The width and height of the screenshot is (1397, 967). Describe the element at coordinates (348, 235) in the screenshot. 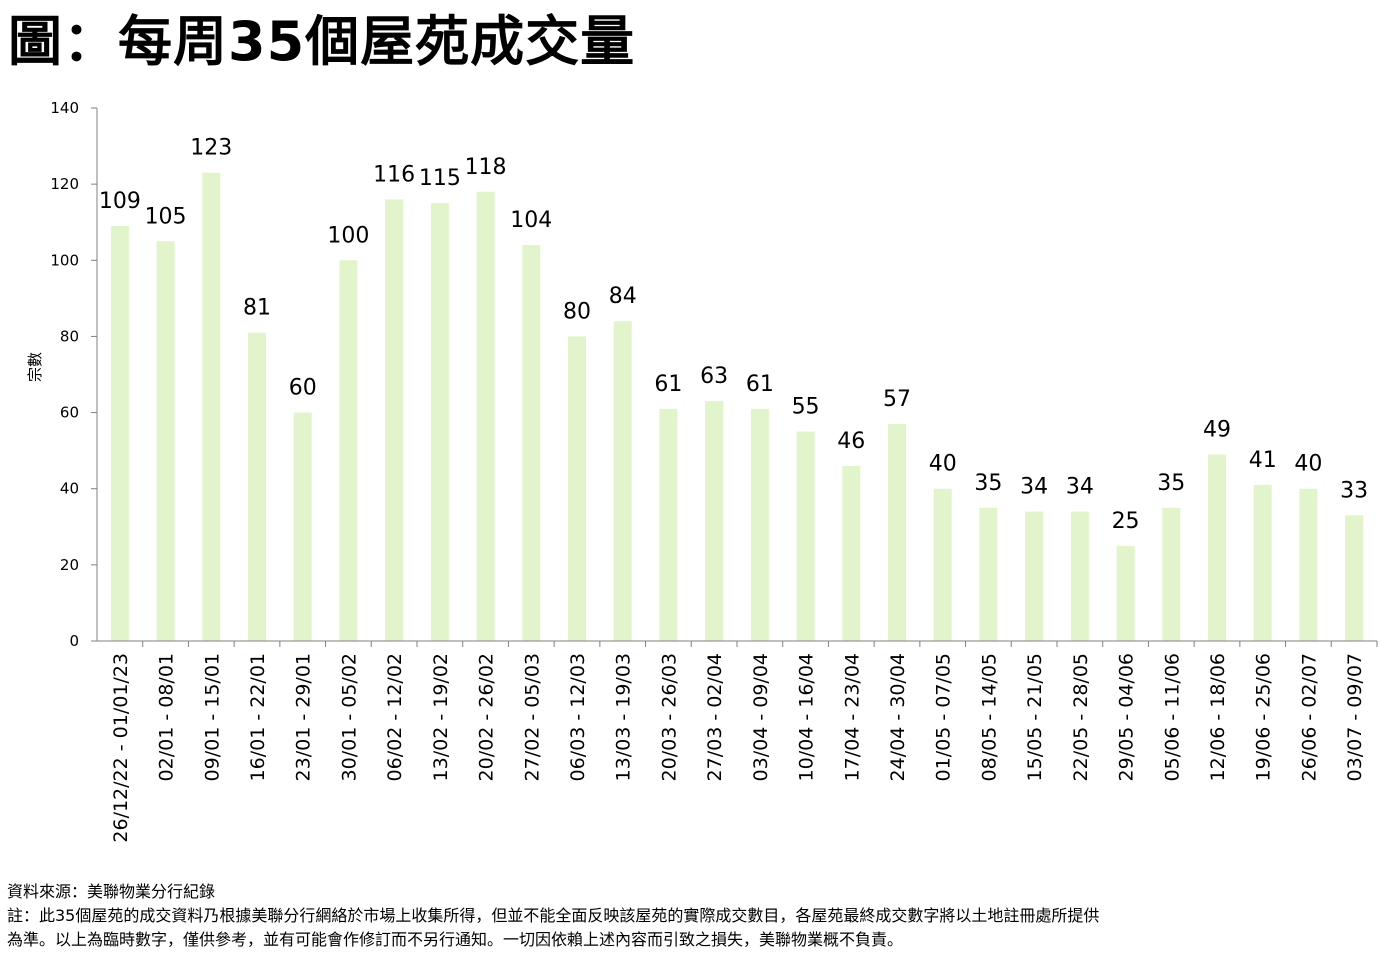

I see `data-label: 100` at that location.